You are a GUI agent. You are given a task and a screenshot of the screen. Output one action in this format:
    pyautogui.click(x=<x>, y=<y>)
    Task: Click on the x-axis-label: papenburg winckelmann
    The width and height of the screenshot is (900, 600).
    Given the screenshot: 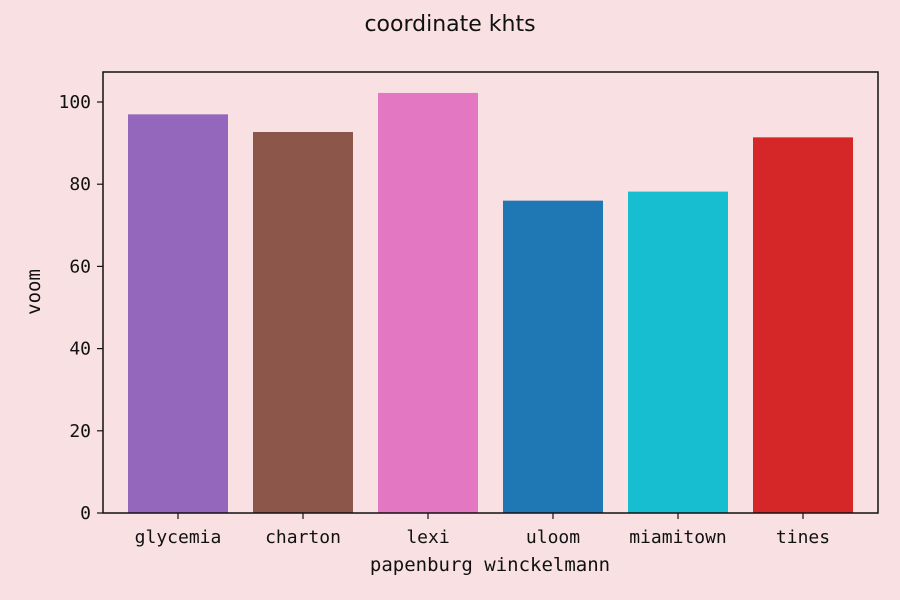 What is the action you would take?
    pyautogui.click(x=490, y=565)
    